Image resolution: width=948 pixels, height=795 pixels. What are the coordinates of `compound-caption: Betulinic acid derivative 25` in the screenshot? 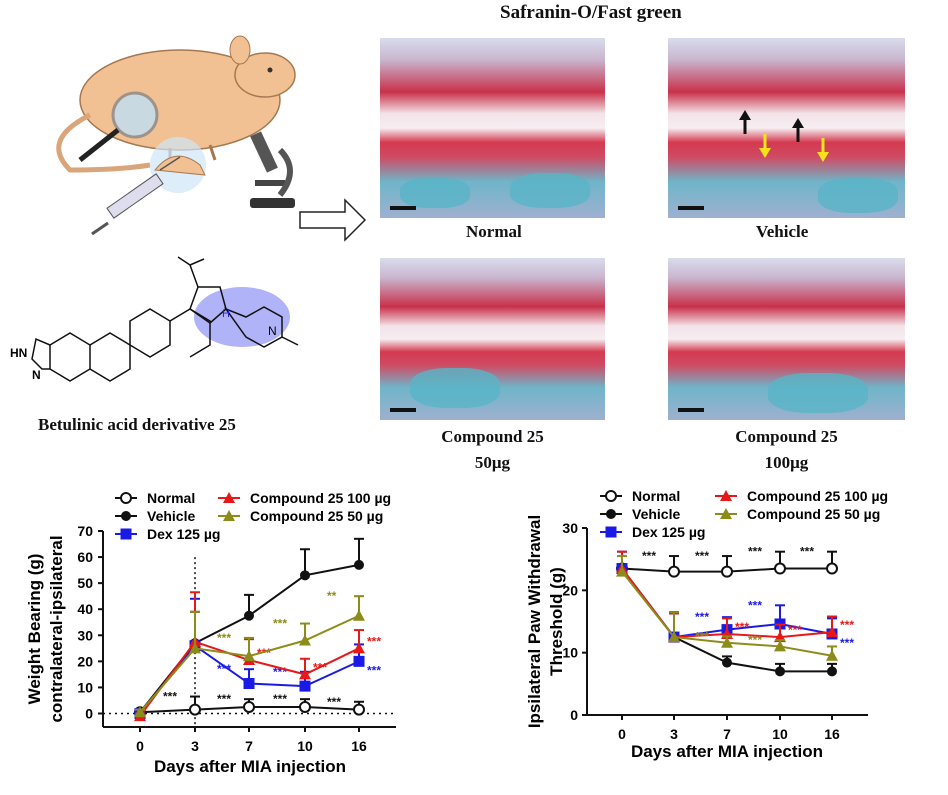 It's located at (137, 424).